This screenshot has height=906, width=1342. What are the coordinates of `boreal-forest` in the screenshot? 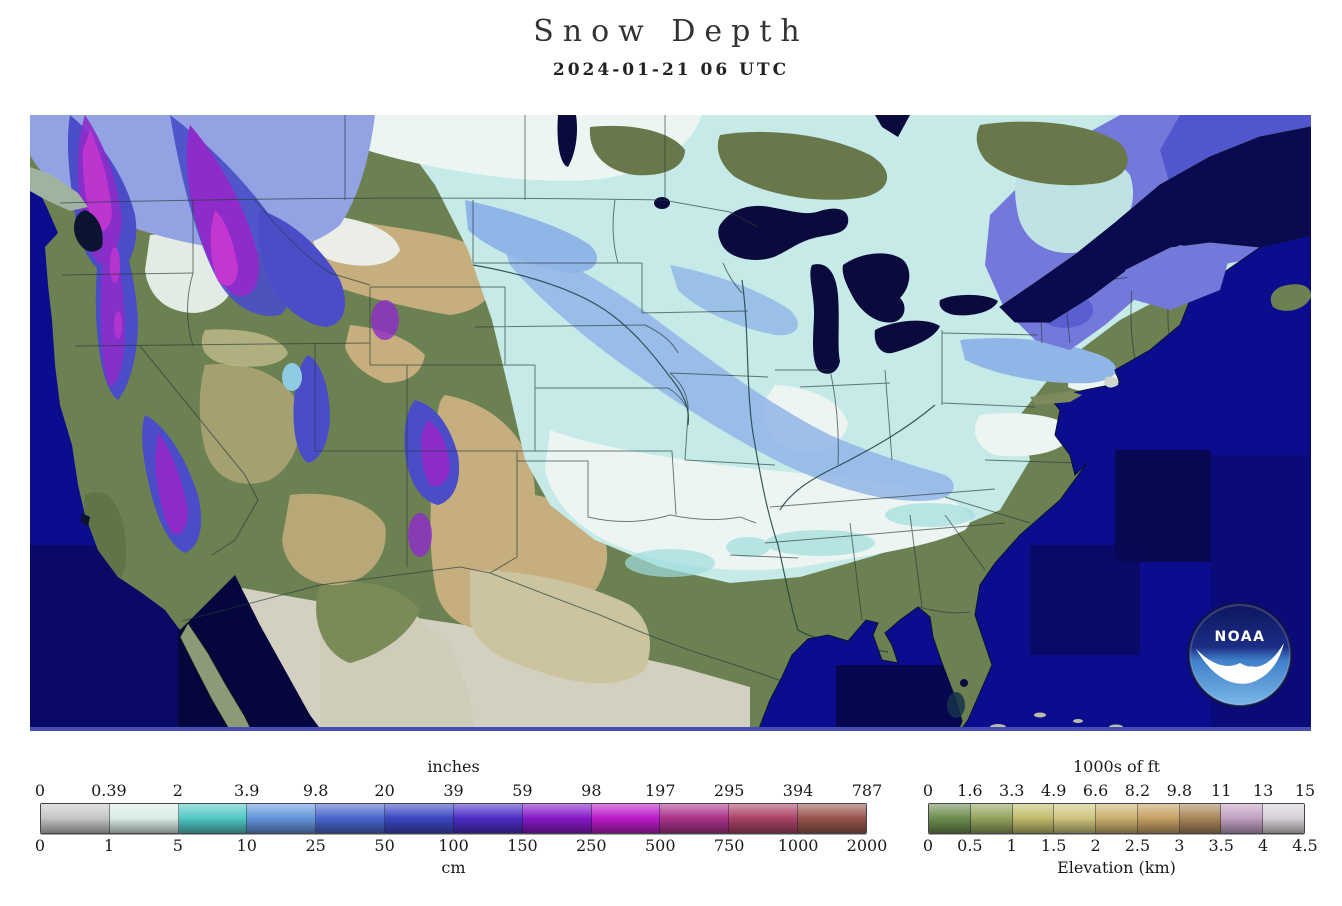 It's located at (858, 160).